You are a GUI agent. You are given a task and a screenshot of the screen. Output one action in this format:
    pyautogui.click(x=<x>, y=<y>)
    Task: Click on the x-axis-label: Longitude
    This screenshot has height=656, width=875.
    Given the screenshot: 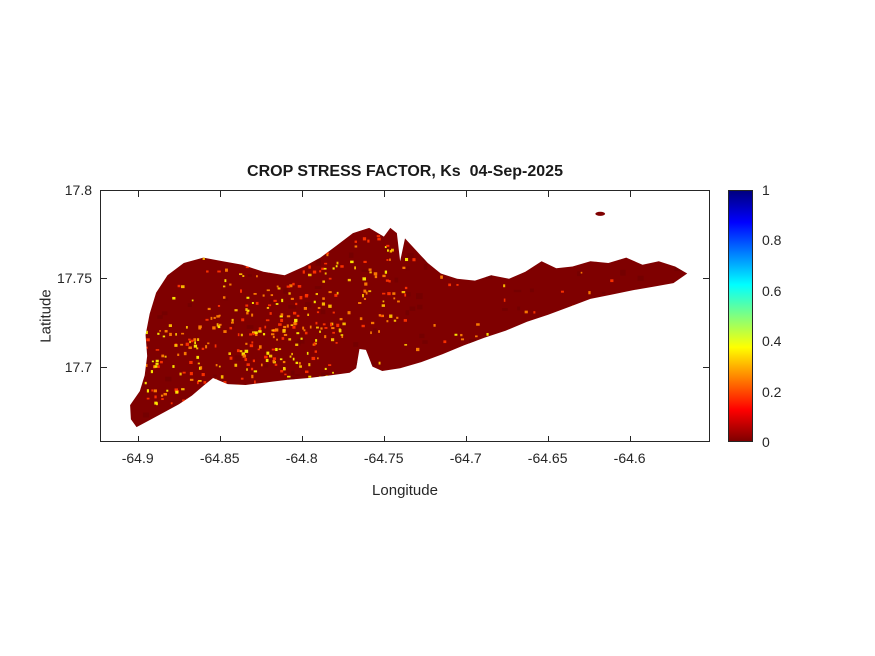 What is the action you would take?
    pyautogui.click(x=405, y=490)
    